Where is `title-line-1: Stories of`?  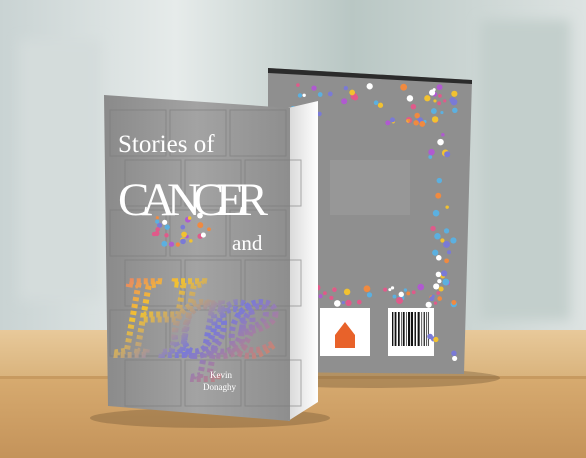 title-line-1: Stories of is located at coordinates (166, 144).